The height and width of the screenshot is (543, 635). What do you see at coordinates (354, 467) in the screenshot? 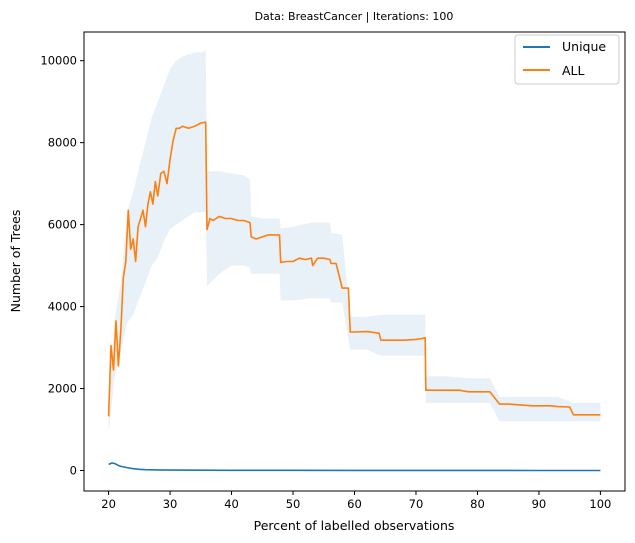
I see `series-line-unique` at bounding box center [354, 467].